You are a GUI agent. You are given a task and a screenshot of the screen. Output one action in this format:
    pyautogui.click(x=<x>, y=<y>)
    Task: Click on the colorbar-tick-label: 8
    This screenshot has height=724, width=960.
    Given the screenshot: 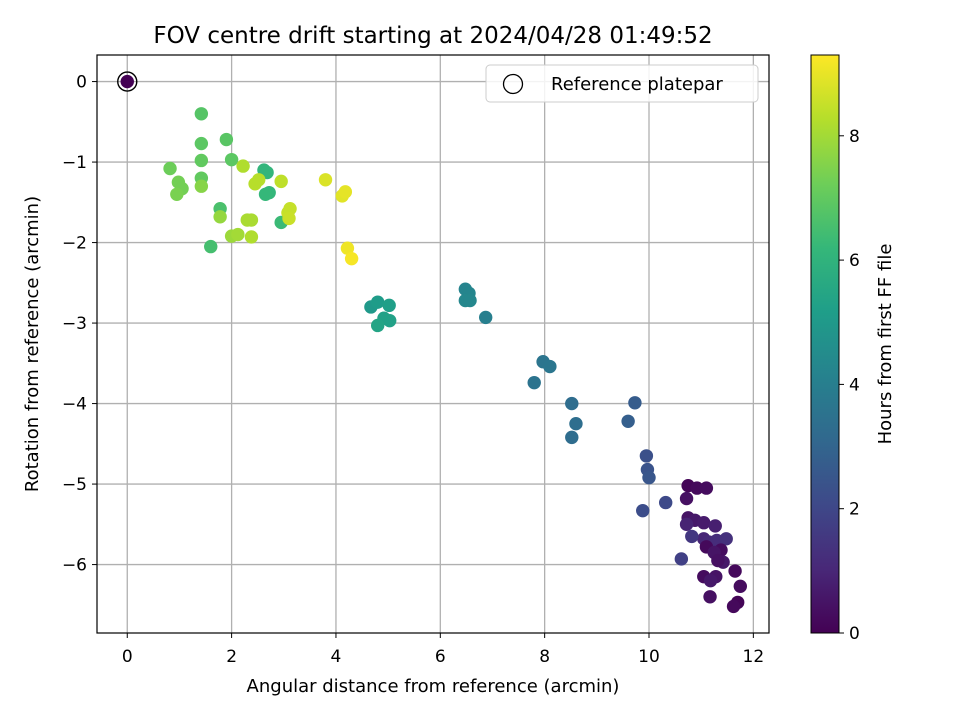 What is the action you would take?
    pyautogui.click(x=854, y=137)
    